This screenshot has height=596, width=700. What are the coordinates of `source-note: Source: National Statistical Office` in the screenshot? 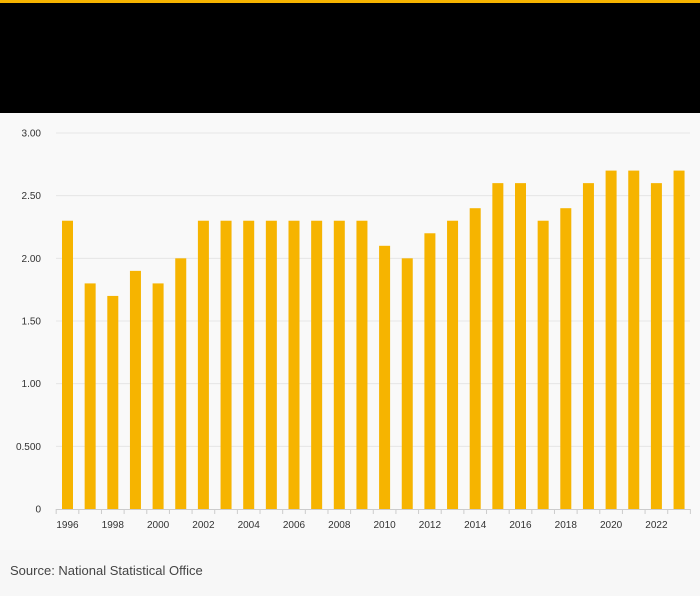 It's located at (106, 570).